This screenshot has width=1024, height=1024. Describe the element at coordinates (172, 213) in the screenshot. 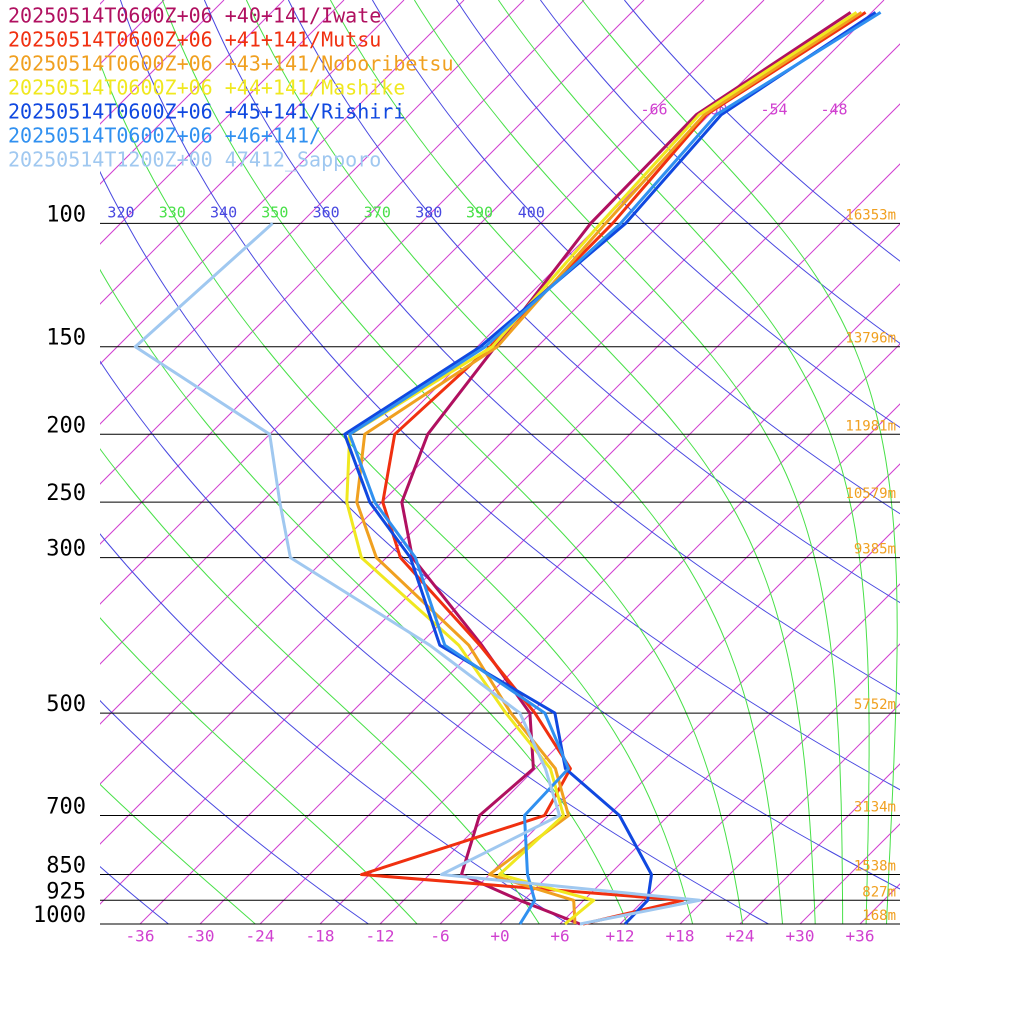

I see `adiabat-label: 330` at that location.